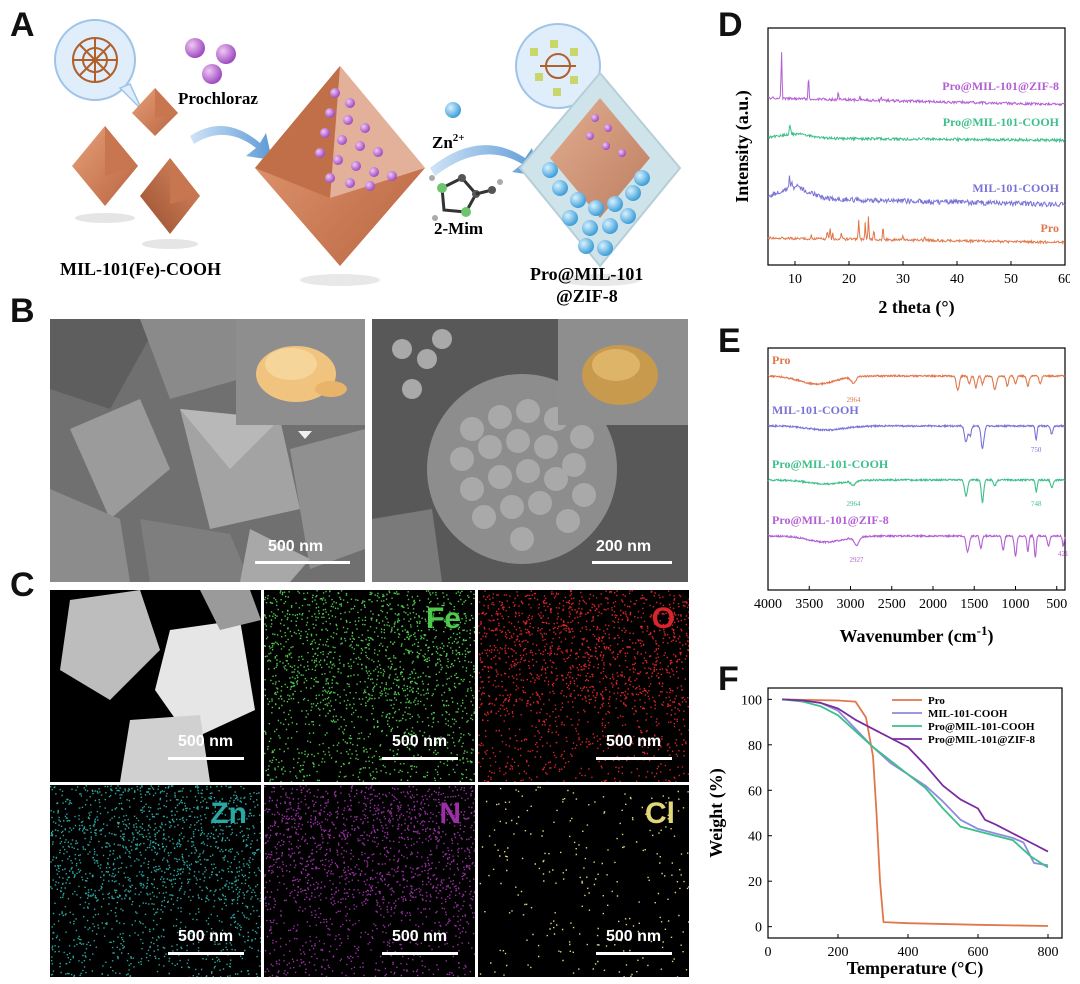 The height and width of the screenshot is (984, 1080). I want to click on x-tick-label: 400, so click(908, 952).